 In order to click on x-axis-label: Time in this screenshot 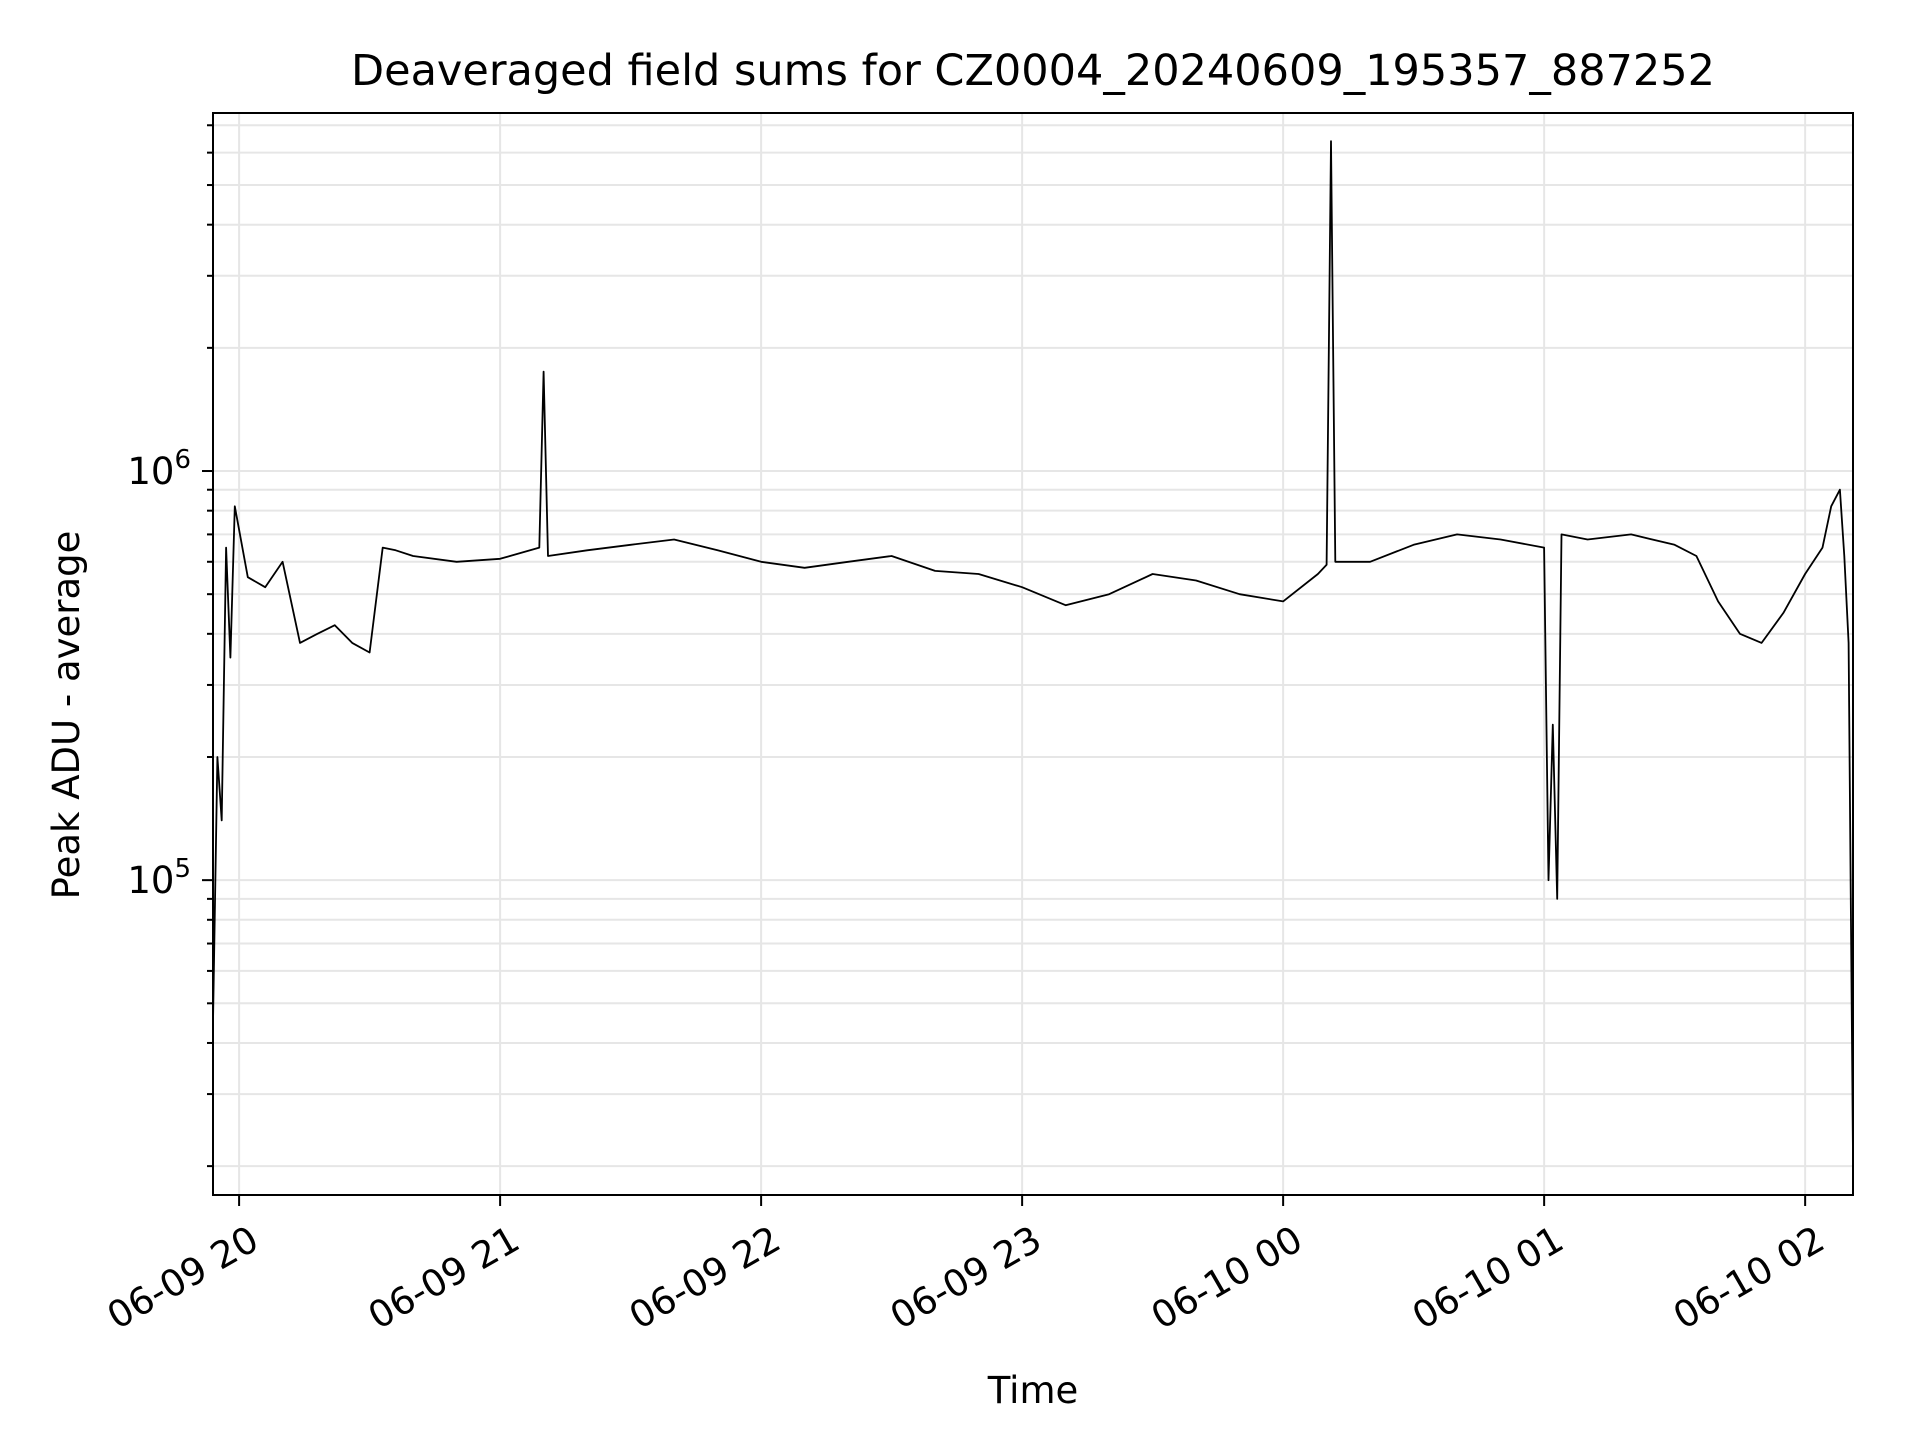, I will do `click(1033, 1390)`.